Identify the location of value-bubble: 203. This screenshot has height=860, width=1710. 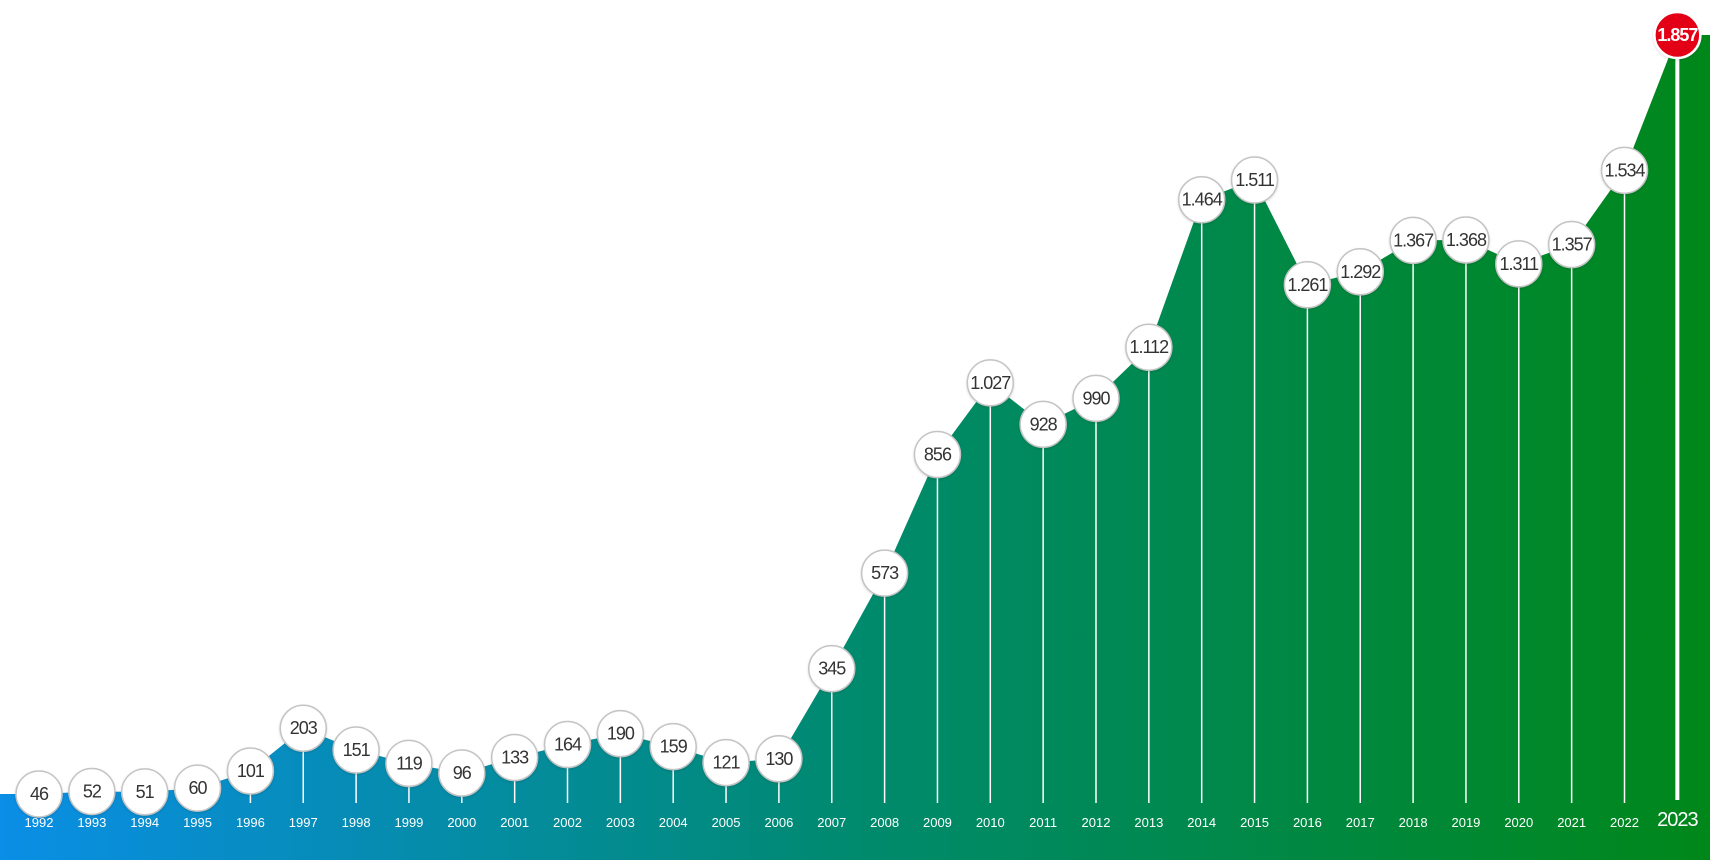
(303, 728).